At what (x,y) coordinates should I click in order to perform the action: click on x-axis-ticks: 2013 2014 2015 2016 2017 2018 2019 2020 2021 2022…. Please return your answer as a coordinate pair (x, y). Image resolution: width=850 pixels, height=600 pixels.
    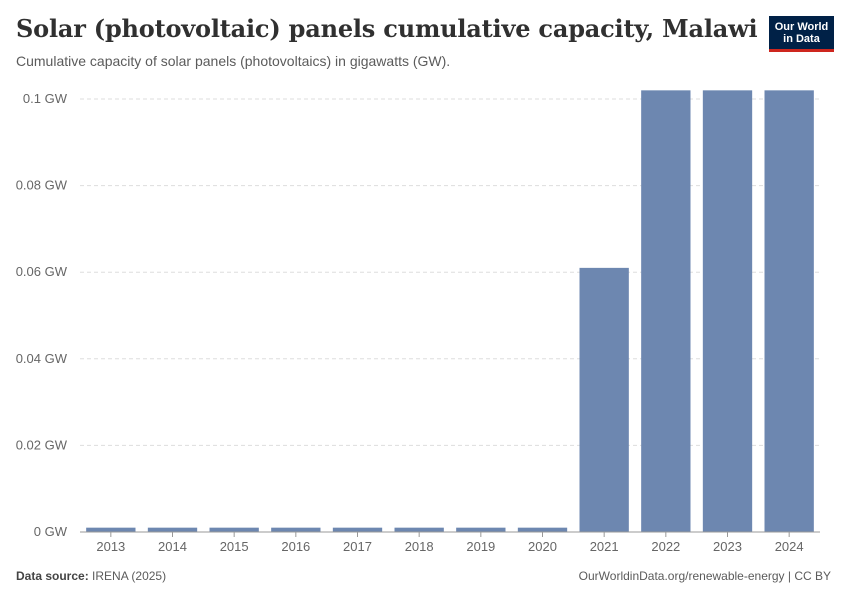
    Looking at the image, I should click on (450, 543).